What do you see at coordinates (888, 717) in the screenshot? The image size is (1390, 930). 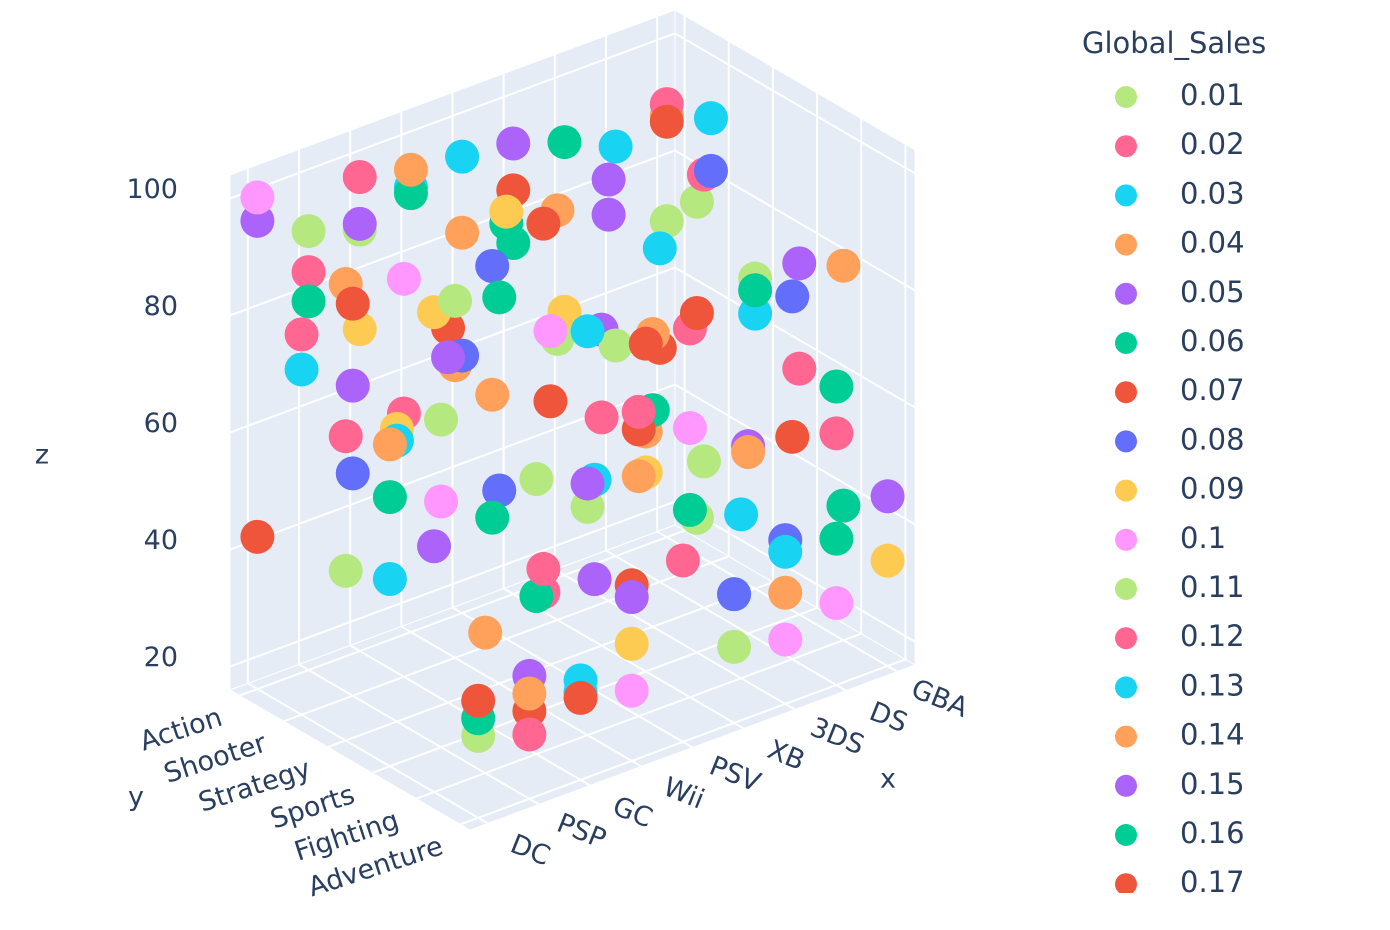 I see `x-tick-label: DS` at bounding box center [888, 717].